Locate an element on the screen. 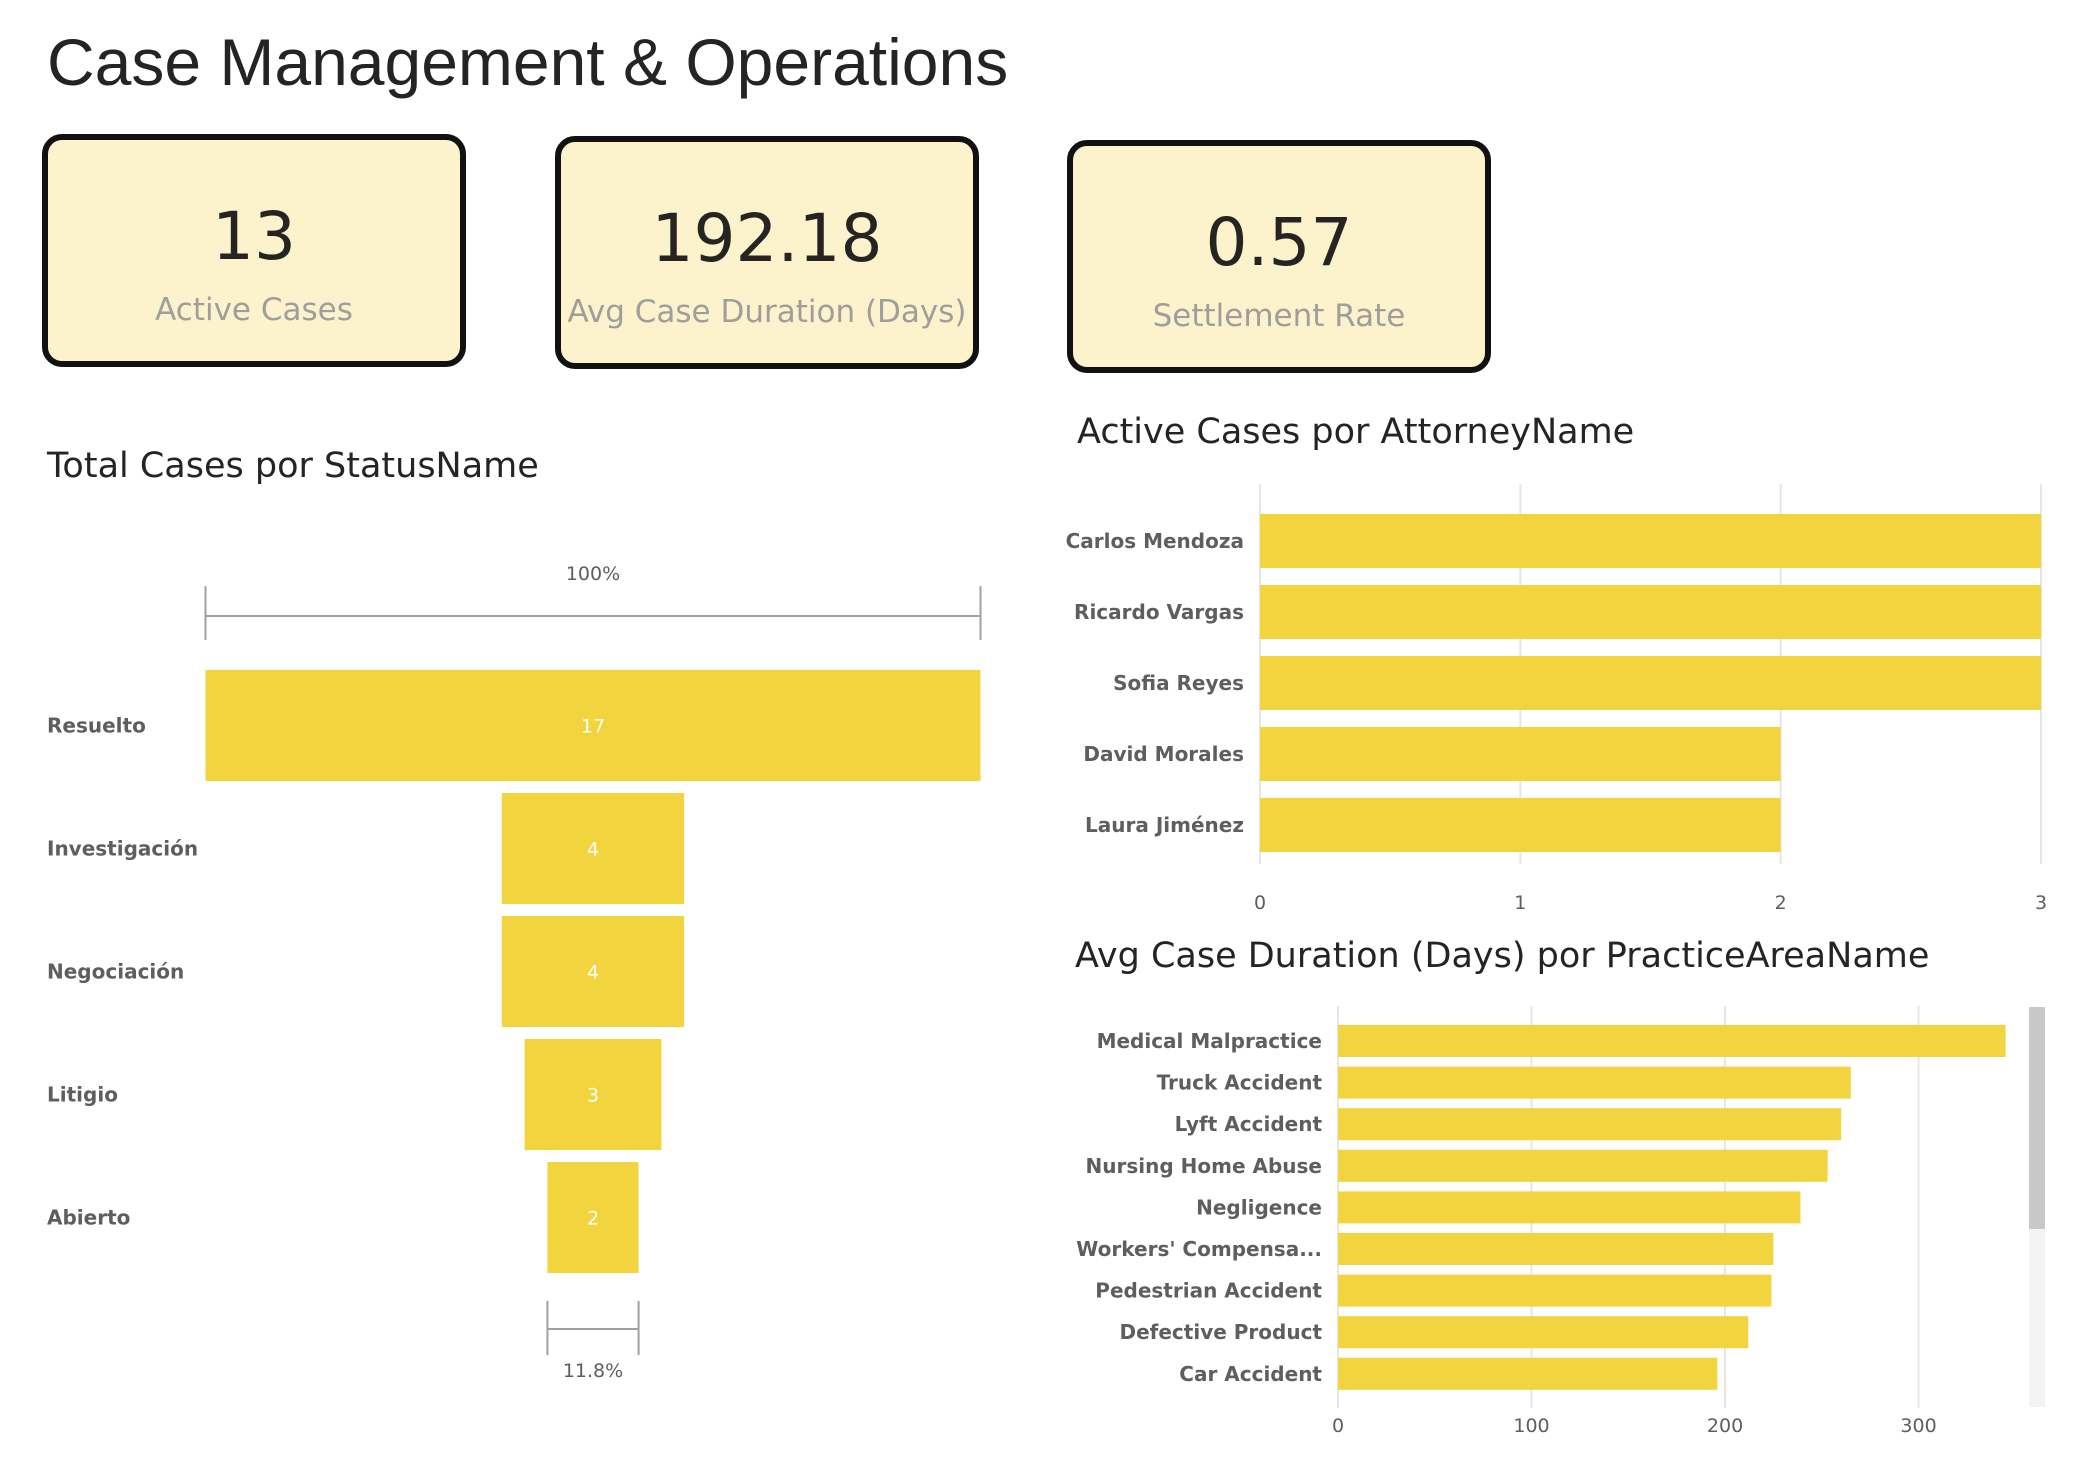  practice-area-x-tick-label: 100 is located at coordinates (1531, 1426).